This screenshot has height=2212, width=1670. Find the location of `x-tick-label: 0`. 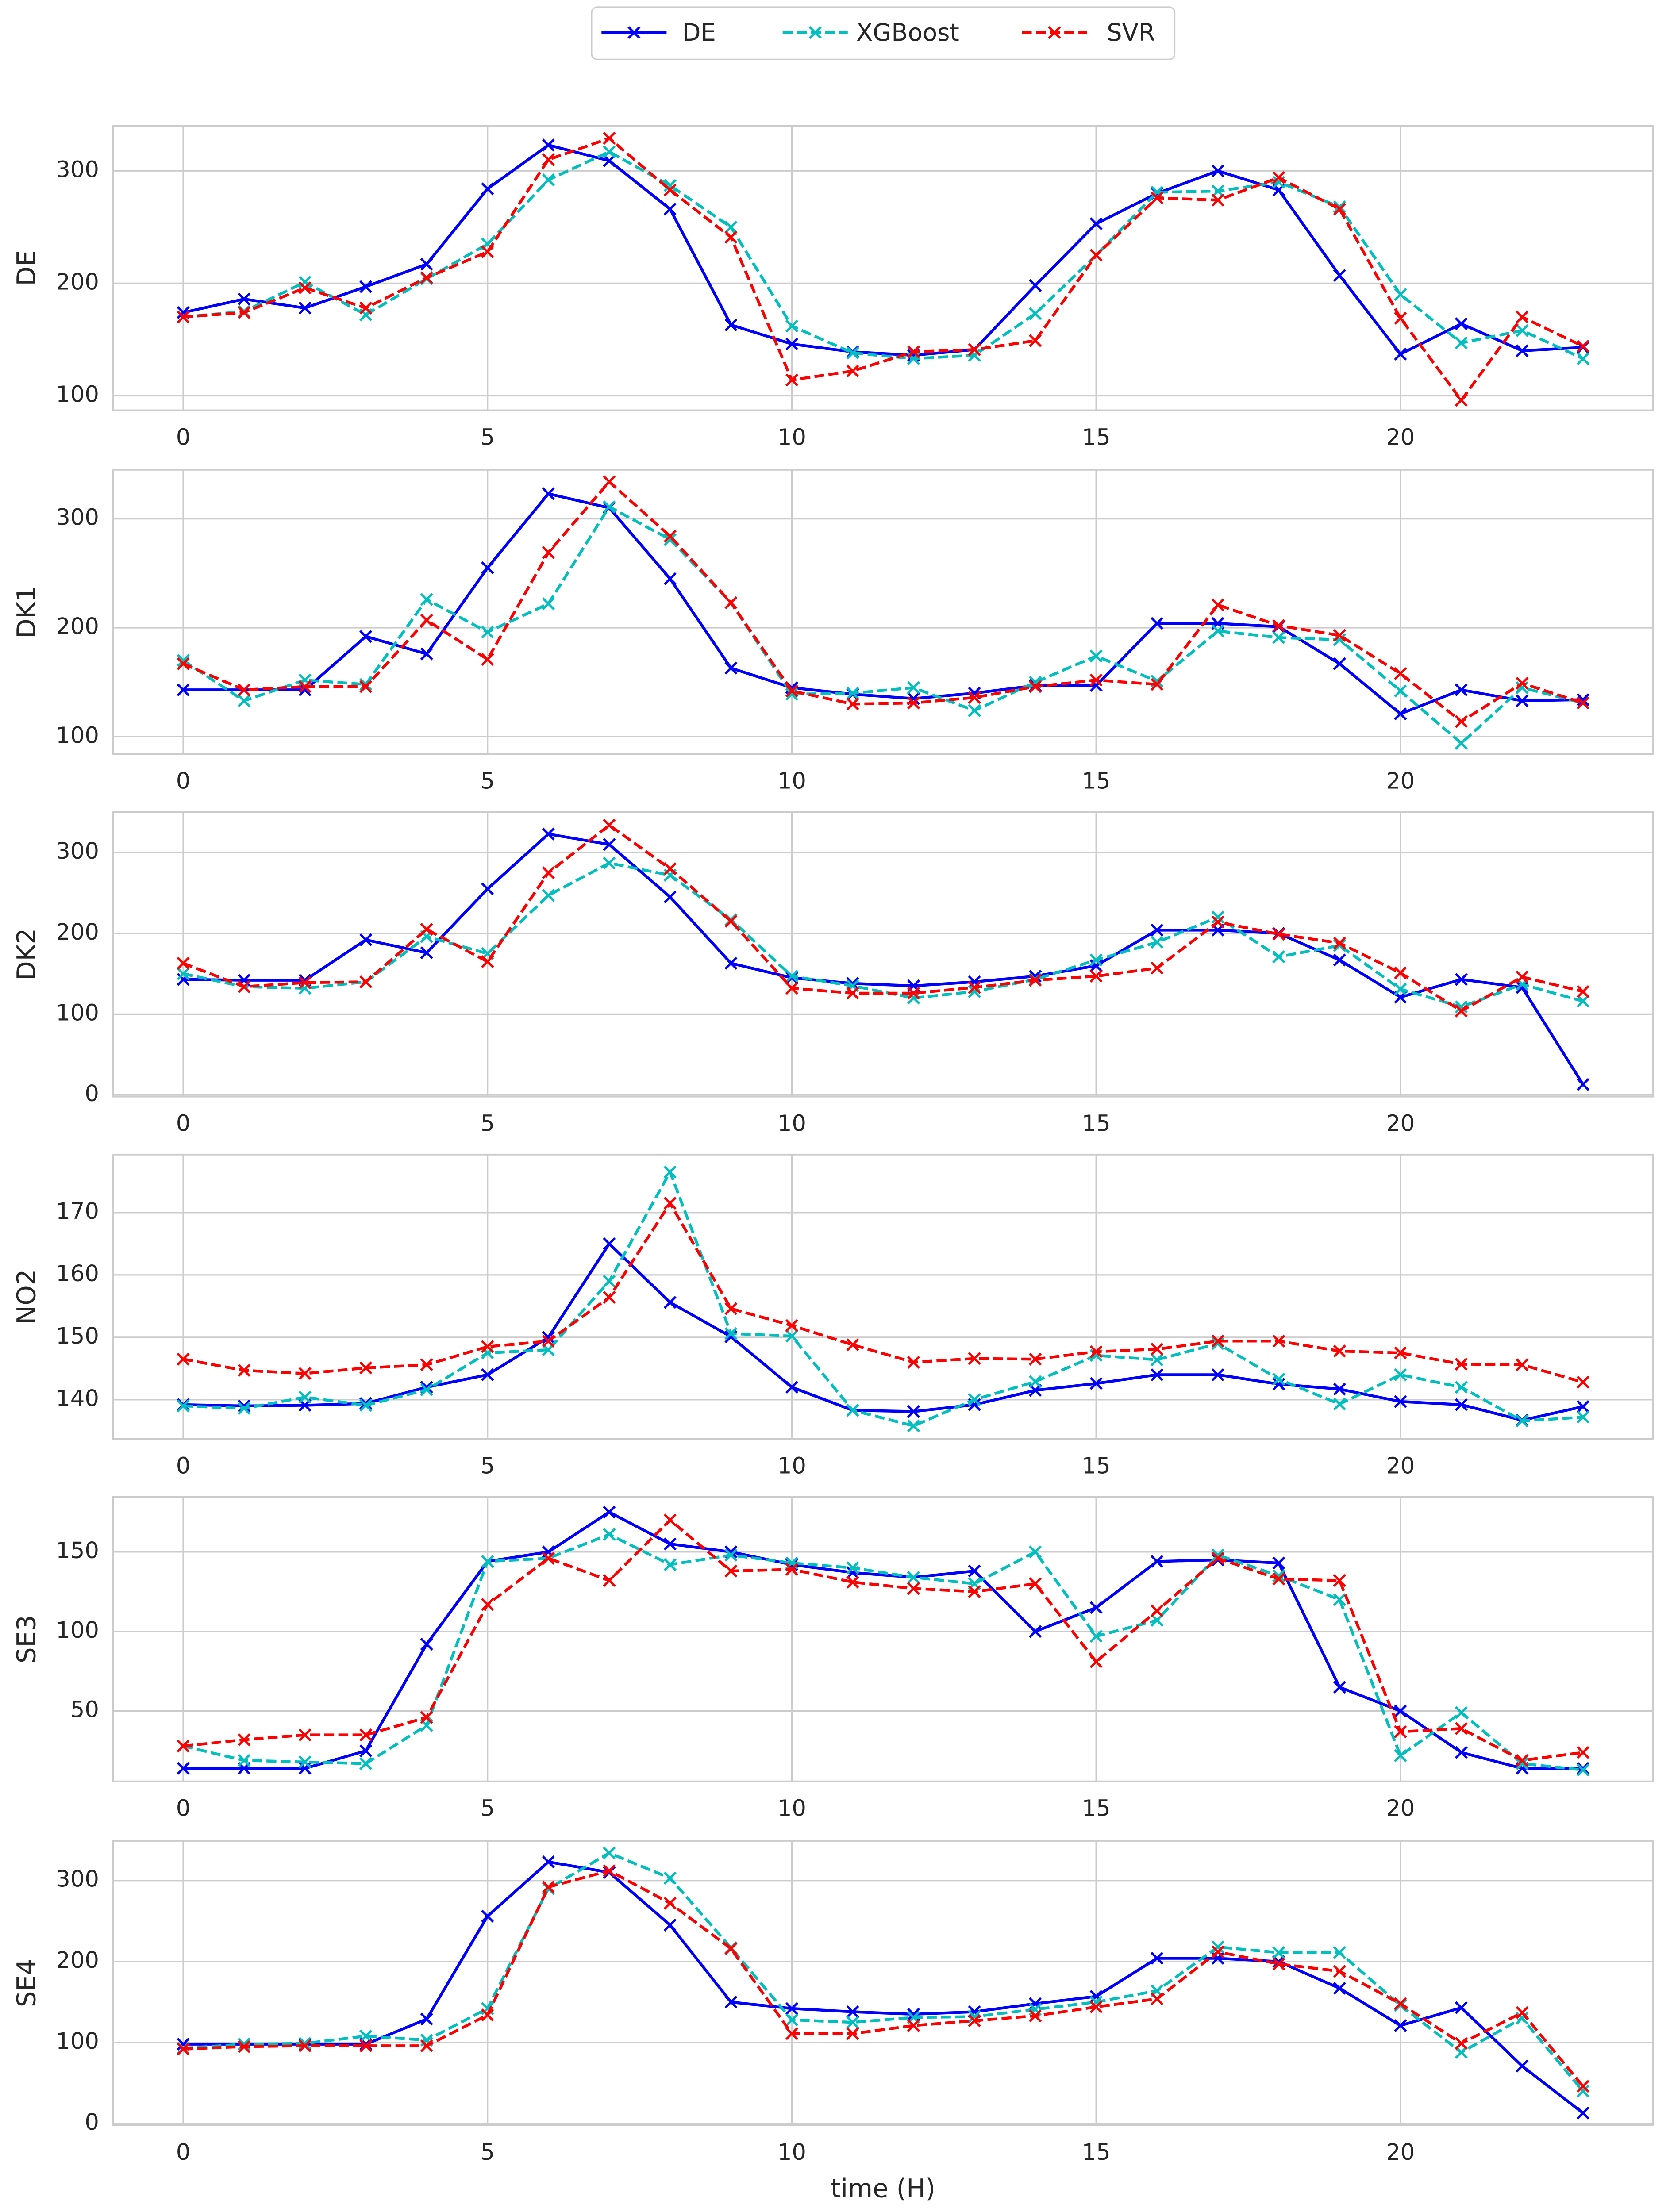

x-tick-label: 0 is located at coordinates (183, 1466).